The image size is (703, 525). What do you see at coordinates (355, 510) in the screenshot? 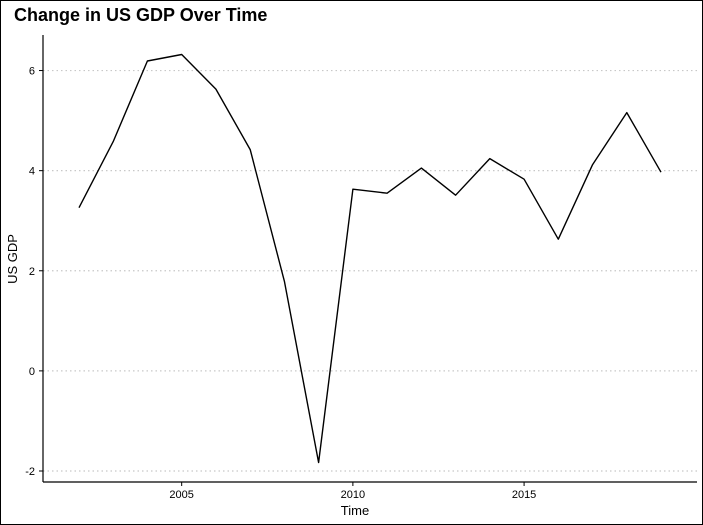
I see `x-axis-label: Time` at bounding box center [355, 510].